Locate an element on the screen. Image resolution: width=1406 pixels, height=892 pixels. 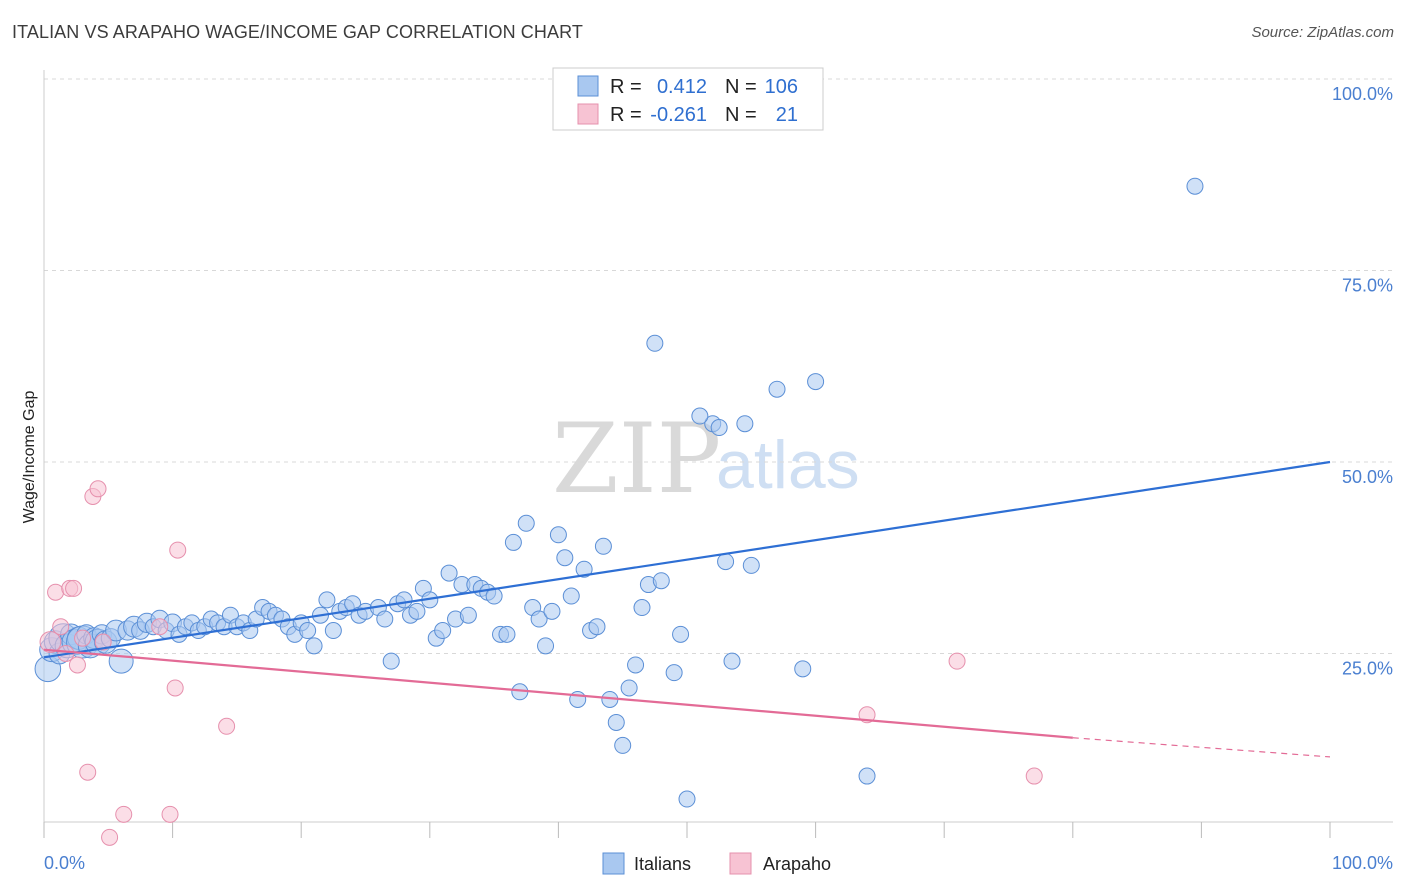
arapaho-r-label: R = is located at coordinates (626, 115).